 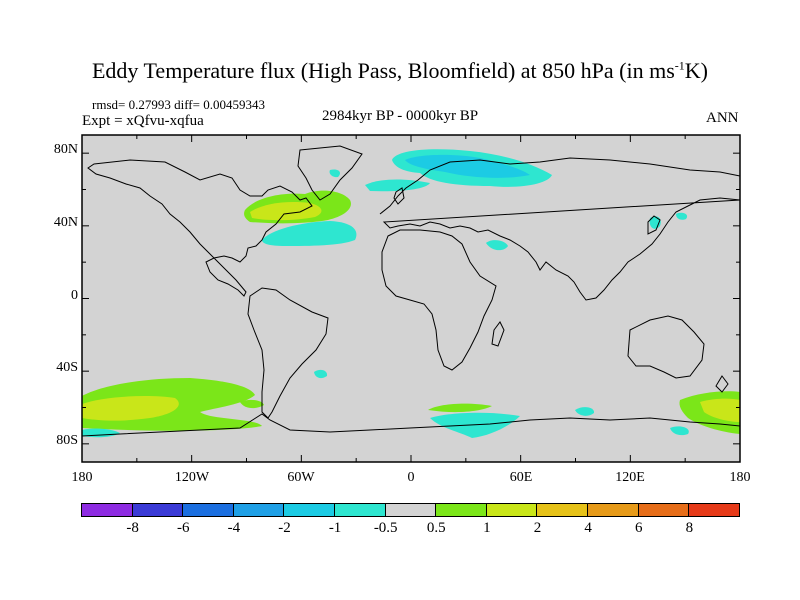 What do you see at coordinates (400, 116) in the screenshot?
I see `period-label: 2984kyr BP - 0000kyr BP` at bounding box center [400, 116].